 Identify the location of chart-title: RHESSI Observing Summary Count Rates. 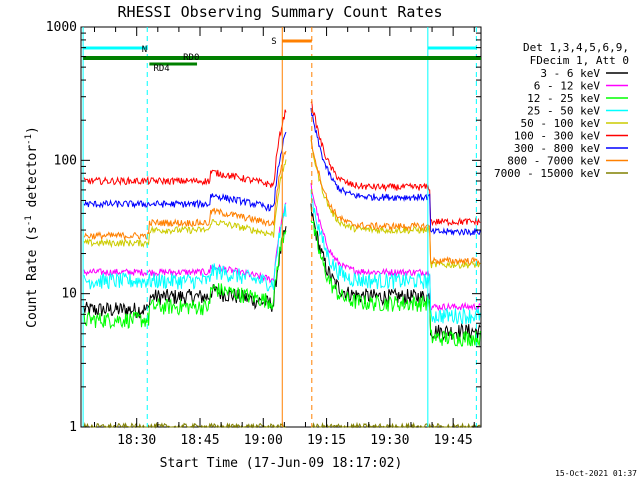
(279, 12).